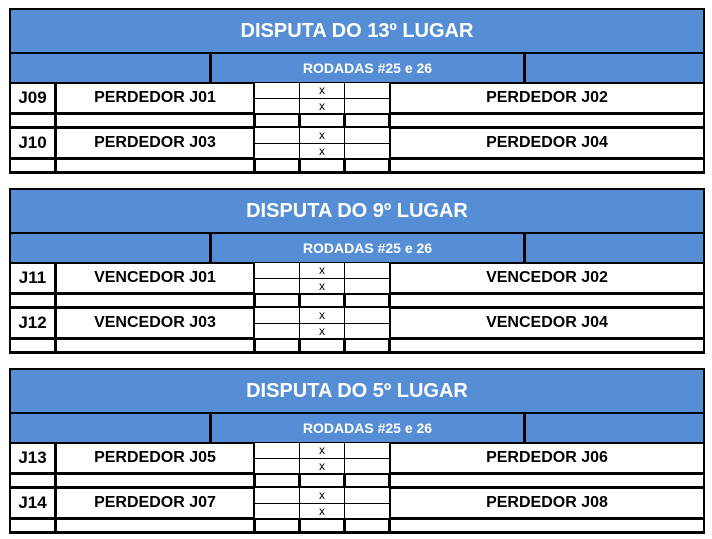  Describe the element at coordinates (547, 323) in the screenshot. I see `away-team: VENCEDOR J04` at that location.